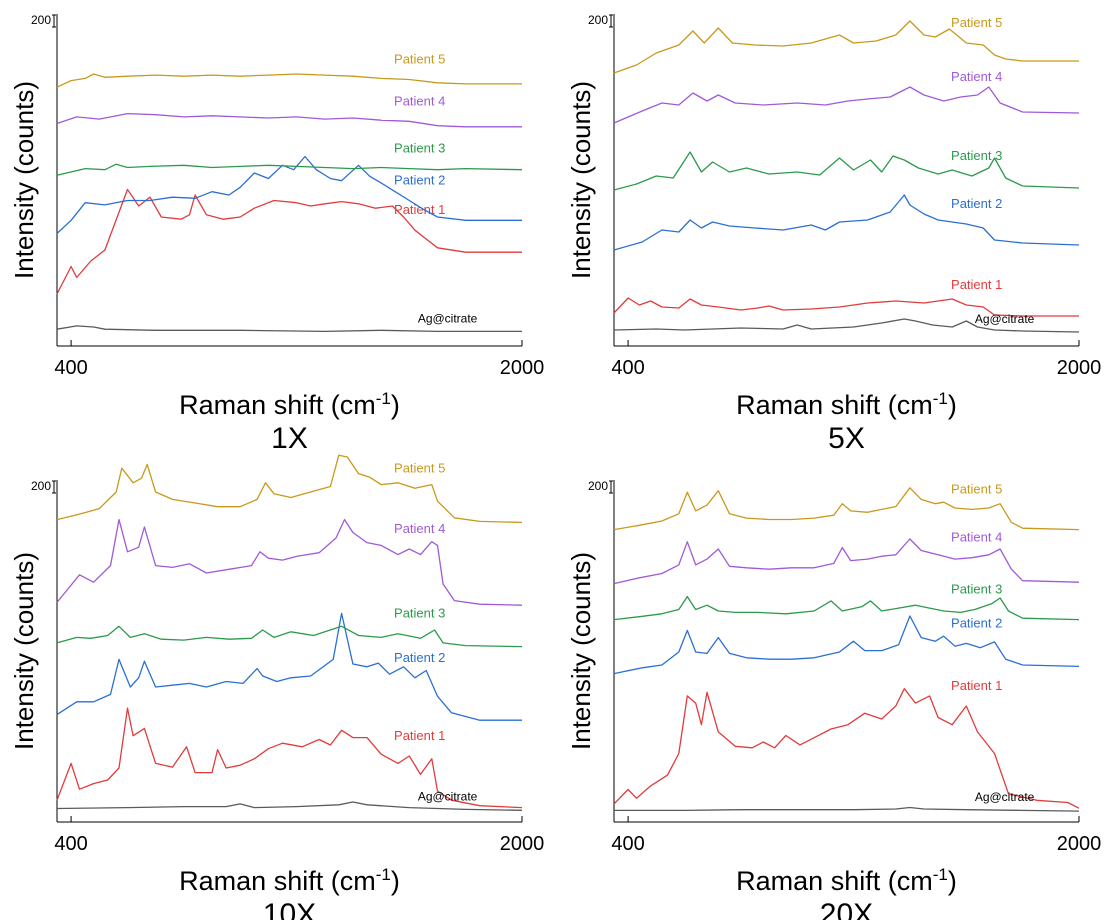  I want to click on panel-title: 20X, so click(846, 909).